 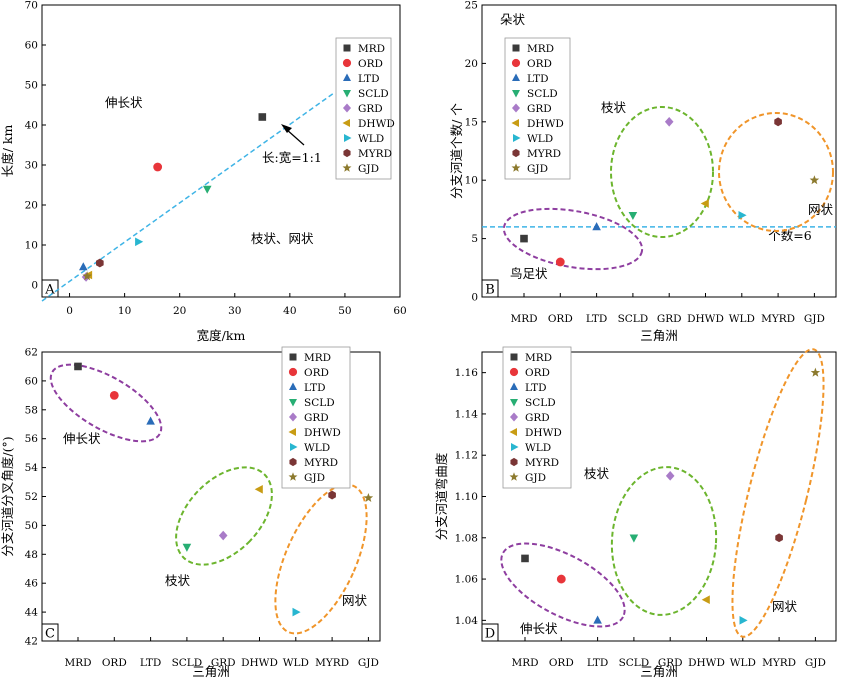 What do you see at coordinates (789, 235) in the screenshot?
I see `annotation-count: 个数=6` at bounding box center [789, 235].